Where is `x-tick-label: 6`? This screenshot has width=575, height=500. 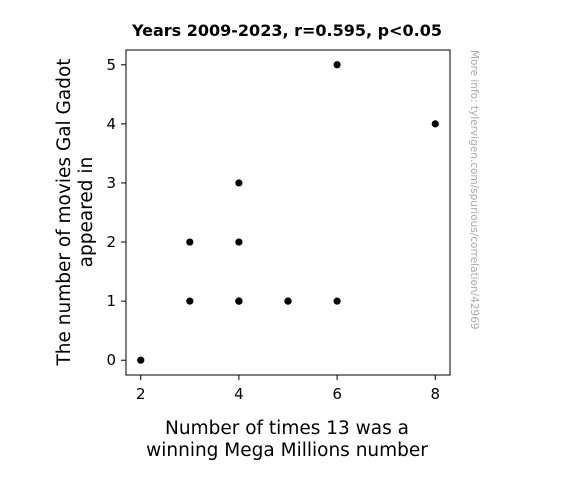
x-tick-label: 6 is located at coordinates (337, 394).